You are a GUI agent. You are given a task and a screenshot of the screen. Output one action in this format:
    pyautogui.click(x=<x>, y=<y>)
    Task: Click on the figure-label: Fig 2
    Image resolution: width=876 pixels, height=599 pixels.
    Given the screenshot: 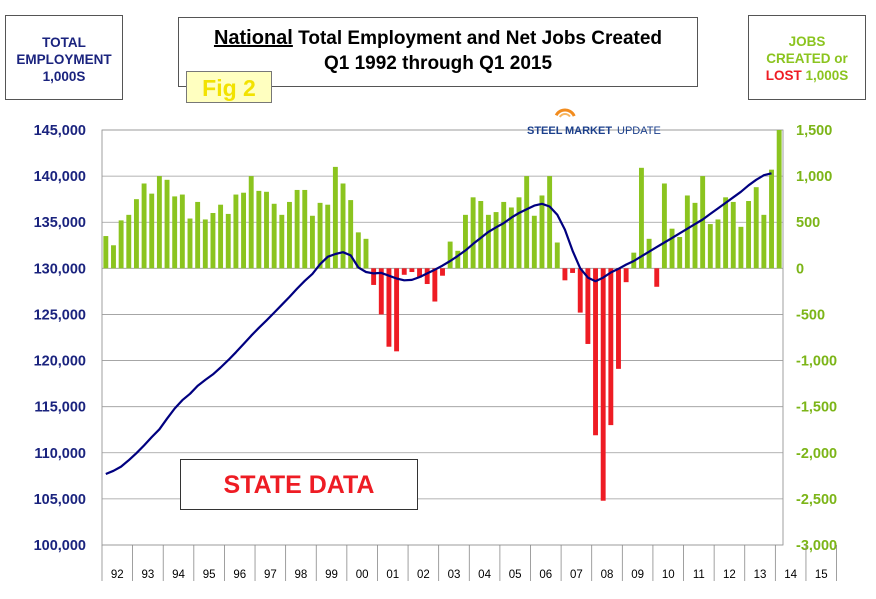 What is the action you would take?
    pyautogui.click(x=229, y=87)
    